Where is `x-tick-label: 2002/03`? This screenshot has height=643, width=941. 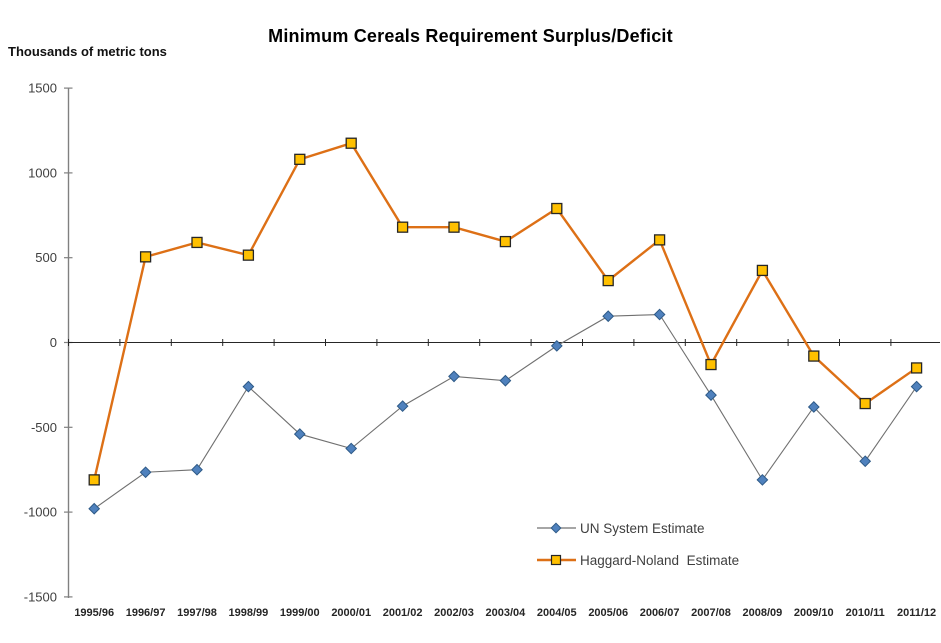 x-tick-label: 2002/03 is located at coordinates (454, 613).